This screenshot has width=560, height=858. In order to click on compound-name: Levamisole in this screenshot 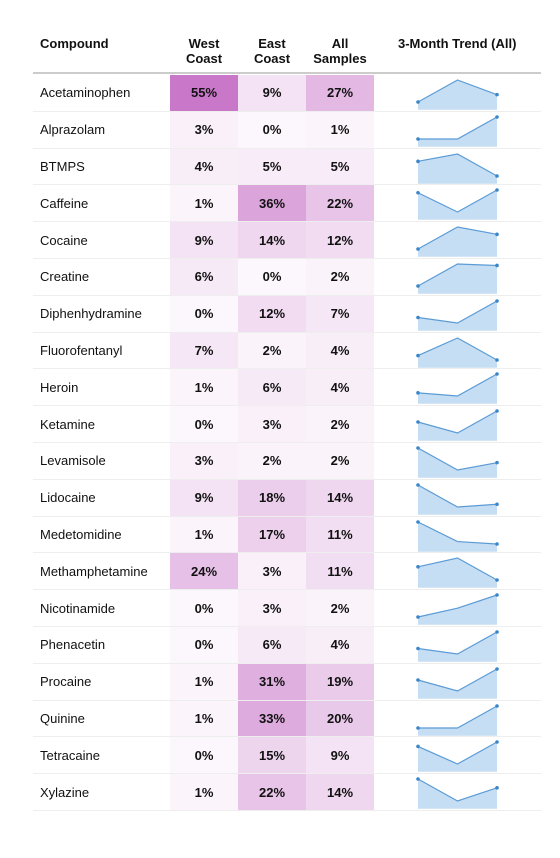, I will do `click(73, 461)`.